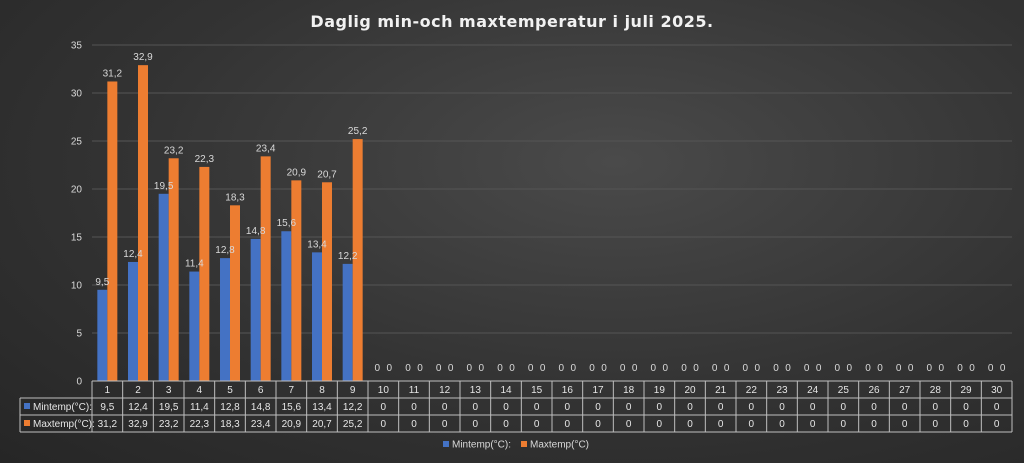  I want to click on y-axis: 0 5 10 15 20 25 30 35, so click(77, 214).